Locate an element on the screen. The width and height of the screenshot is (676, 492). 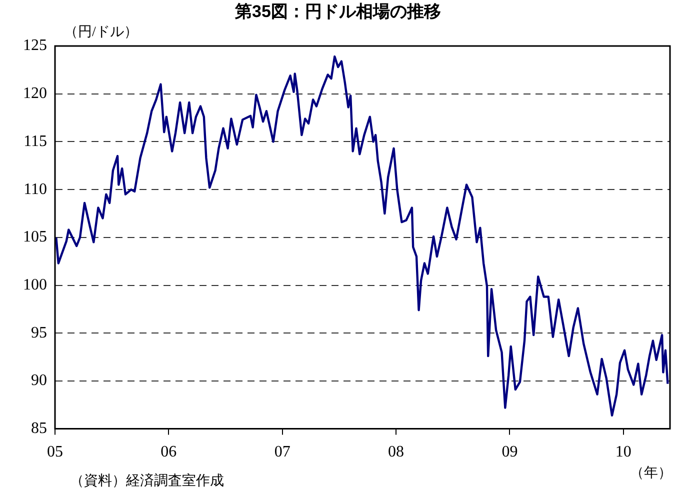
y-tick-label: 95 is located at coordinates (39, 333).